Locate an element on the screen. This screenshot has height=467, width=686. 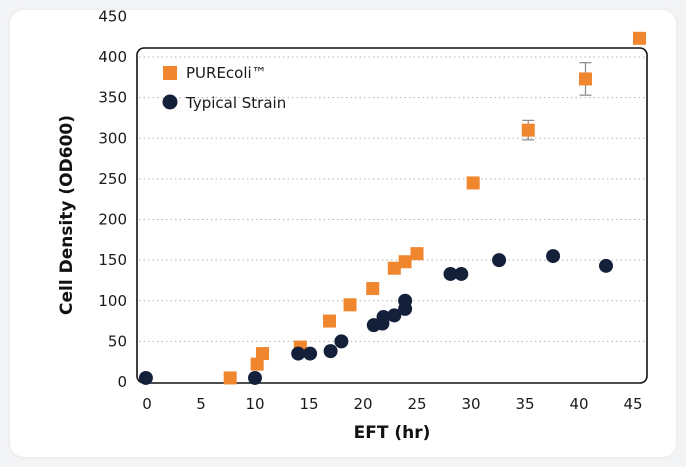
y-axis-ticks: 0 50 100 150 200 250 300 350 400 450 is located at coordinates (112, 199).